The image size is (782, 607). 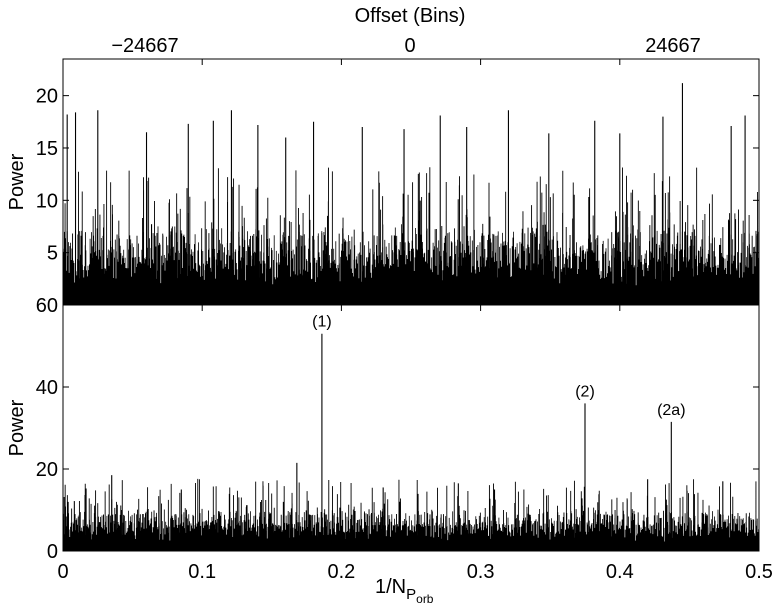 What do you see at coordinates (47, 306) in the screenshot?
I see `y-tick-label: 60` at bounding box center [47, 306].